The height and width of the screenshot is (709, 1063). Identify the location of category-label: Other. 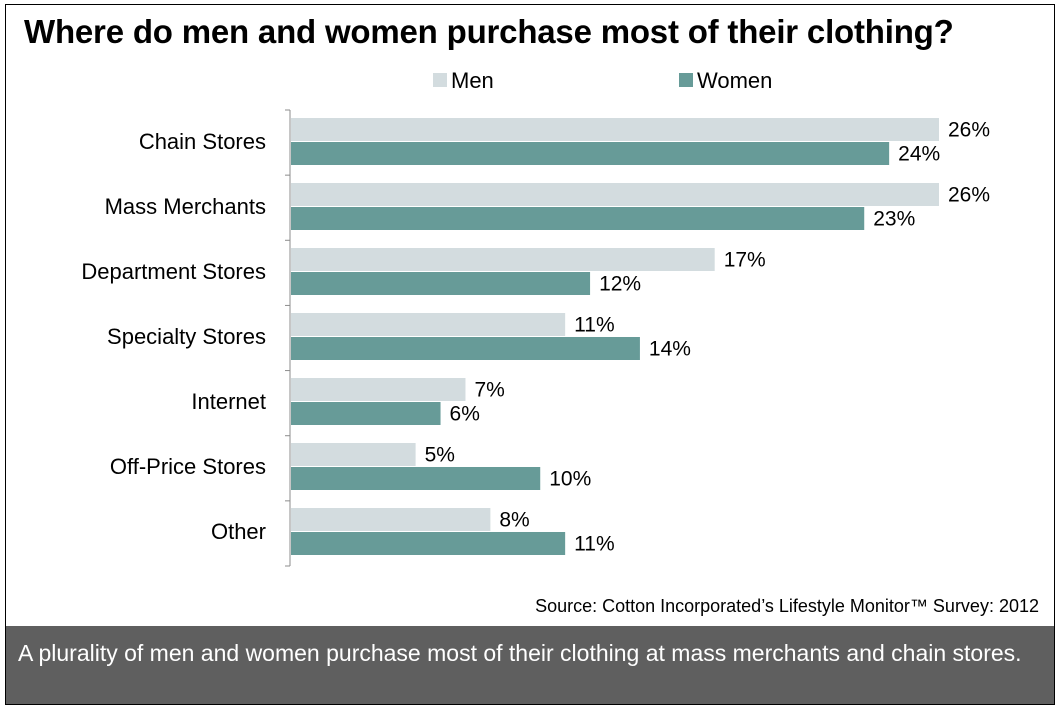
(238, 531).